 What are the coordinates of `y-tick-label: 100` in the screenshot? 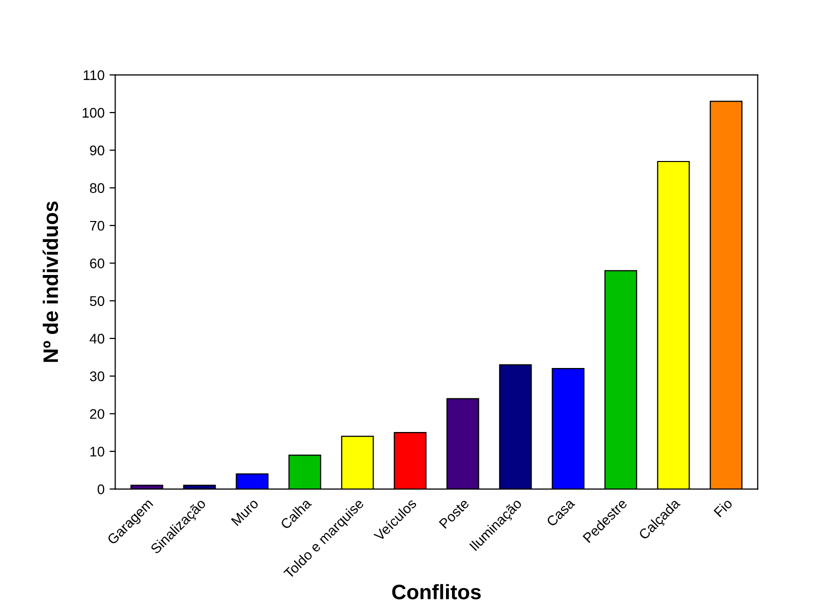 It's located at (93, 113).